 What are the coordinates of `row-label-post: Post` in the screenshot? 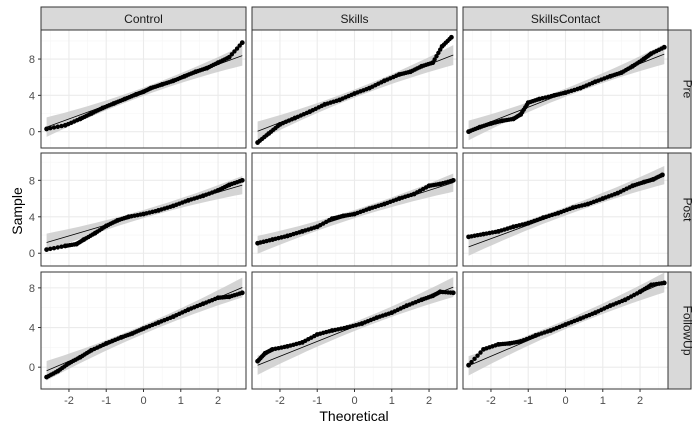 It's located at (688, 209).